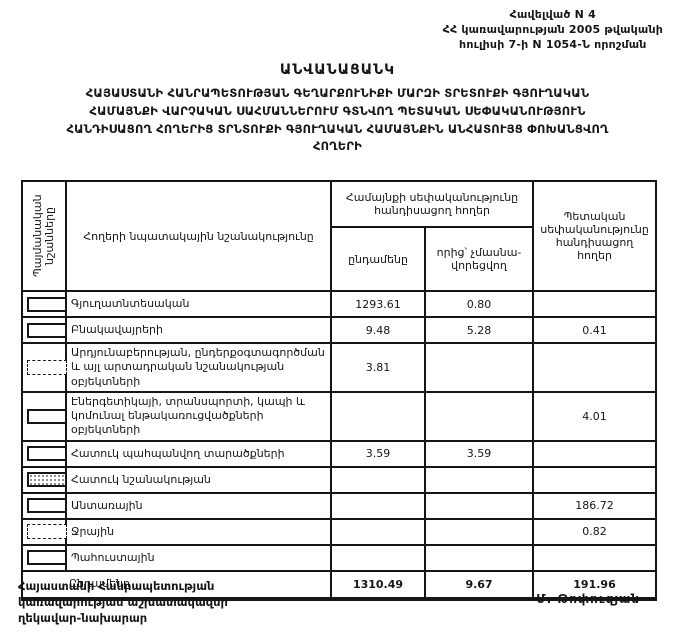 This screenshot has height=637, width=675. What do you see at coordinates (198, 304) in the screenshot?
I see `row-label: Գյուղատնտեսական` at bounding box center [198, 304].